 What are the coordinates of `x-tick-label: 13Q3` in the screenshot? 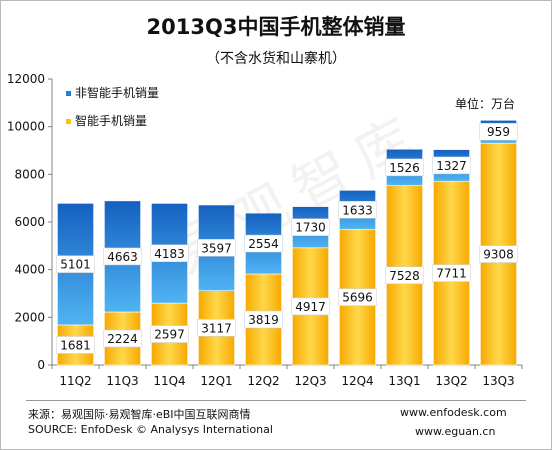 It's located at (498, 381).